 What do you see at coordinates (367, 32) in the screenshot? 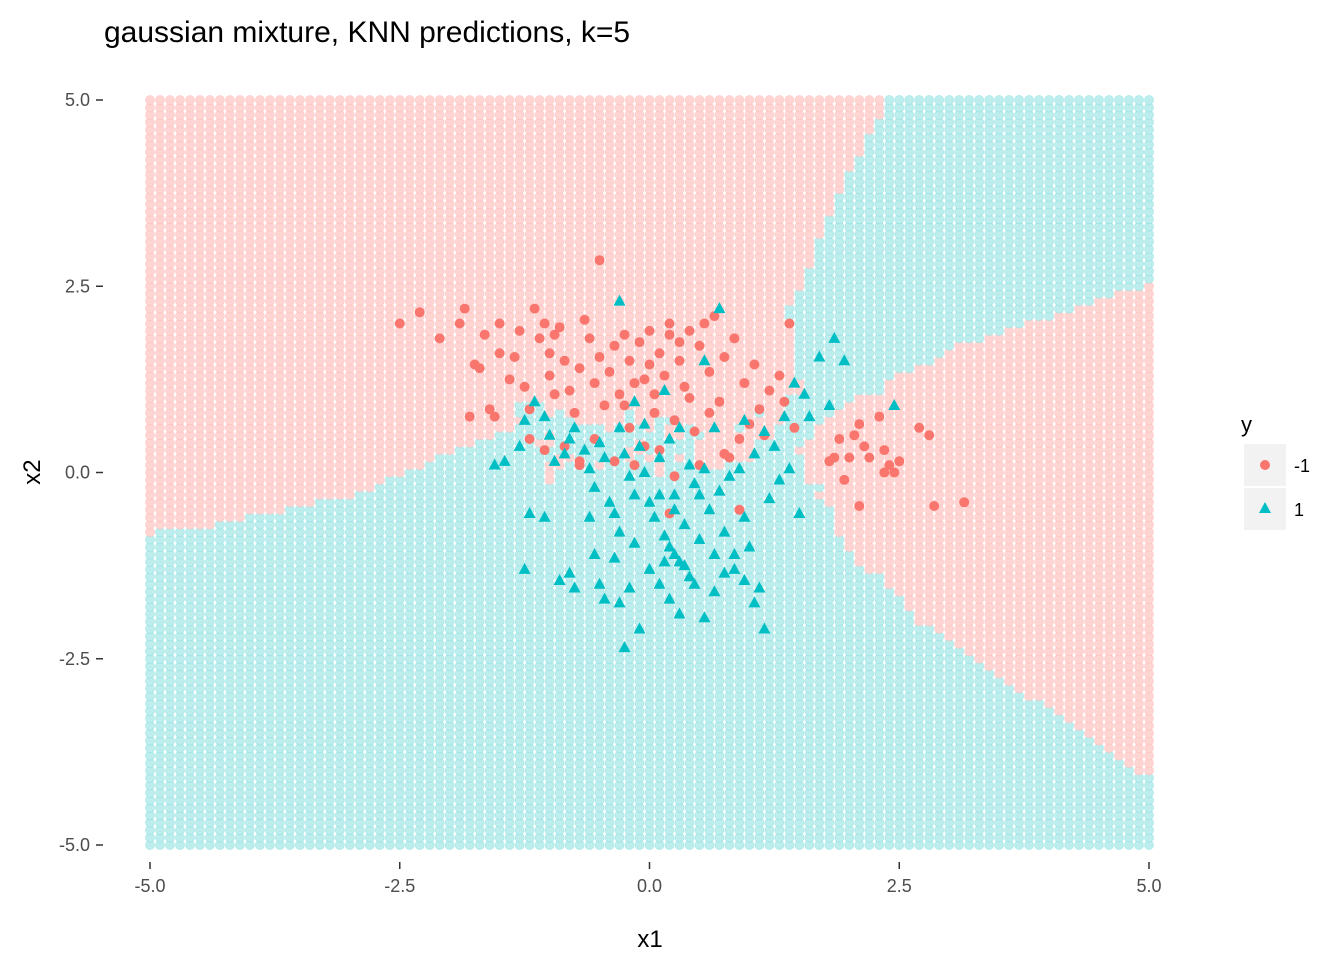
I see `chart-title: gaussian mixture, KNN predictions, k=5` at bounding box center [367, 32].